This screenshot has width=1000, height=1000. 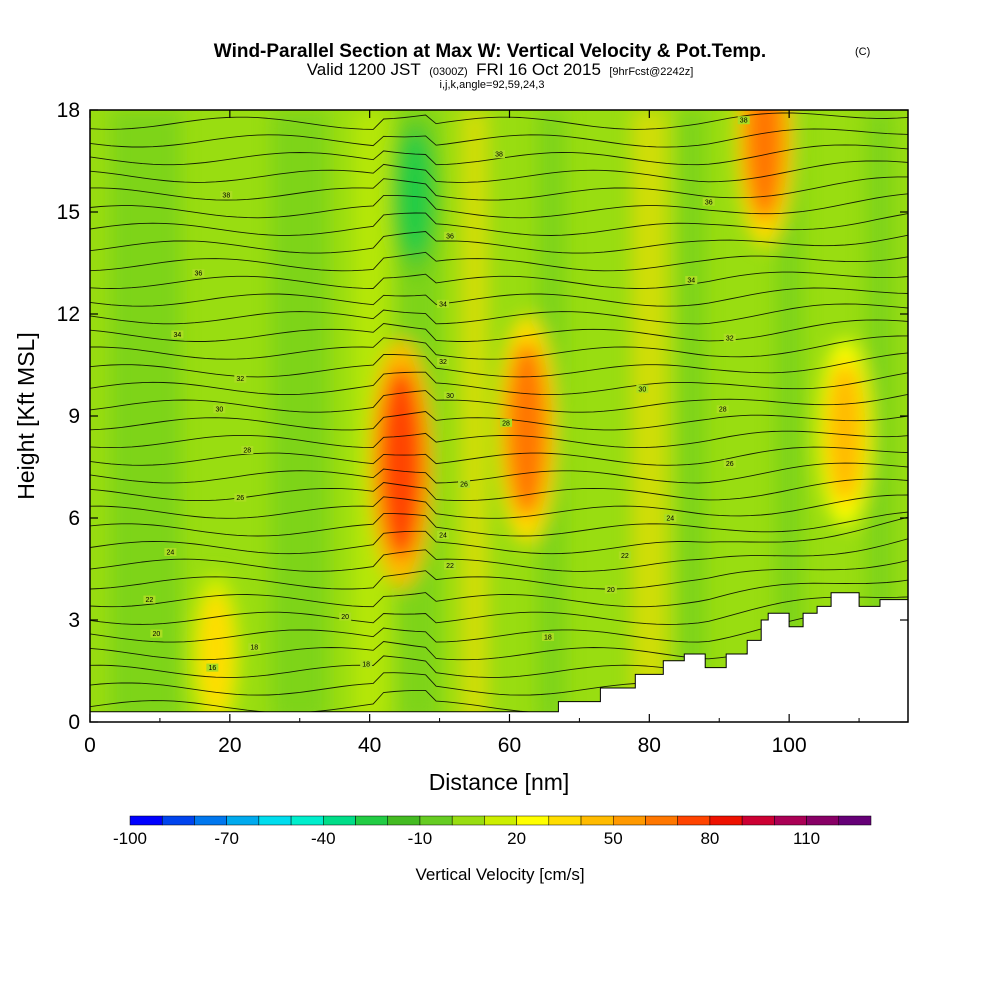 I want to click on x-axis-label: Distance [nm], so click(x=499, y=782).